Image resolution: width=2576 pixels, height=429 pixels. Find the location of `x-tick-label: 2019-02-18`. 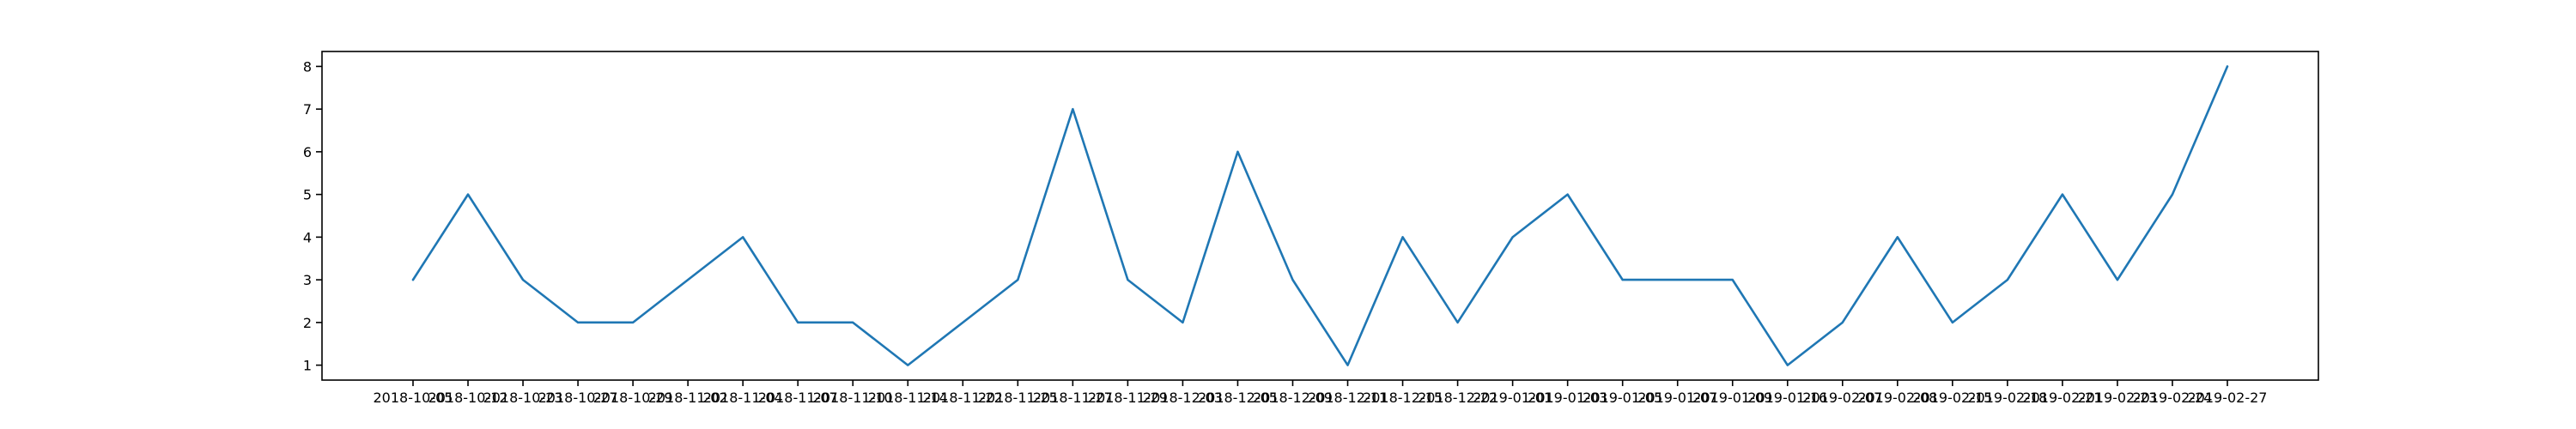

x-tick-label: 2019-02-18 is located at coordinates (2007, 398).